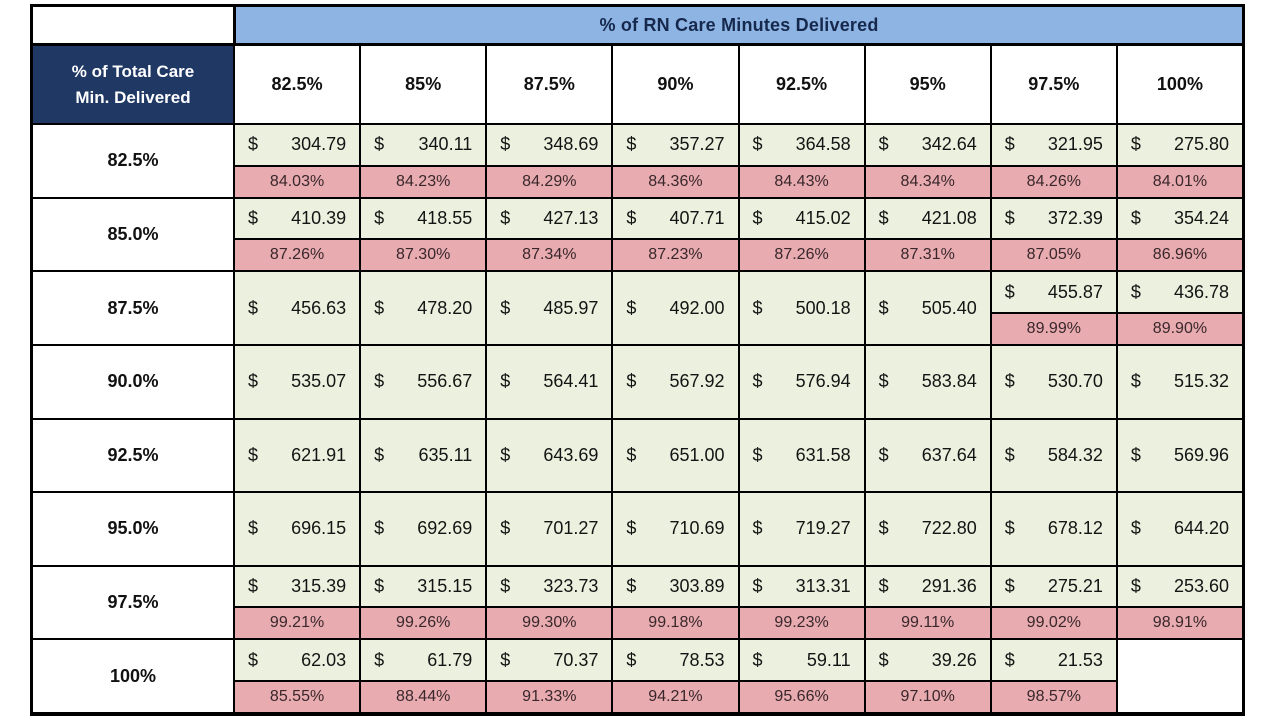  What do you see at coordinates (423, 529) in the screenshot?
I see `dollar-value: $692.69` at bounding box center [423, 529].